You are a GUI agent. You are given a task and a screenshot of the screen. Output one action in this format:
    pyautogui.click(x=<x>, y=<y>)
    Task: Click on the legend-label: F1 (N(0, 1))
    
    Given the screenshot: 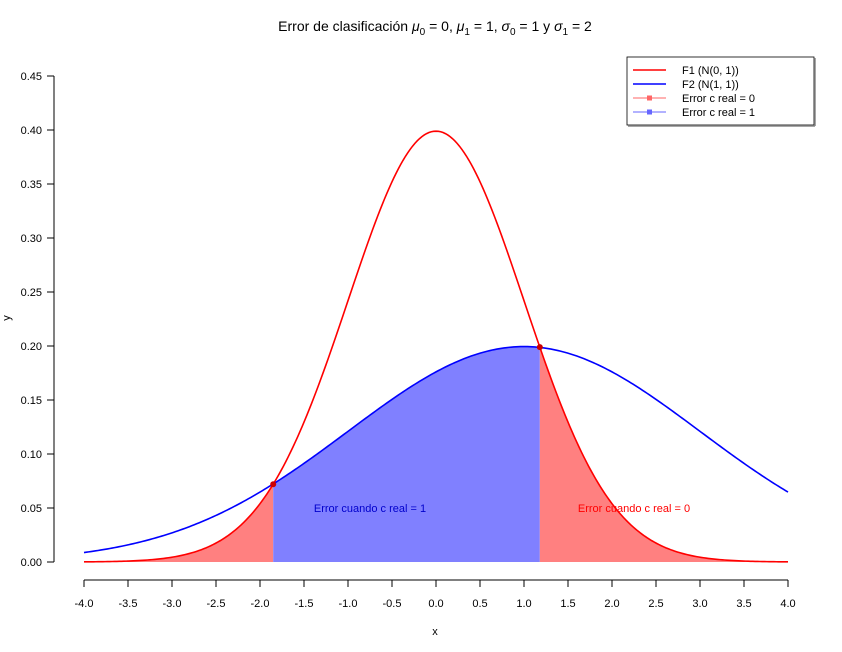 What is the action you would take?
    pyautogui.click(x=710, y=71)
    